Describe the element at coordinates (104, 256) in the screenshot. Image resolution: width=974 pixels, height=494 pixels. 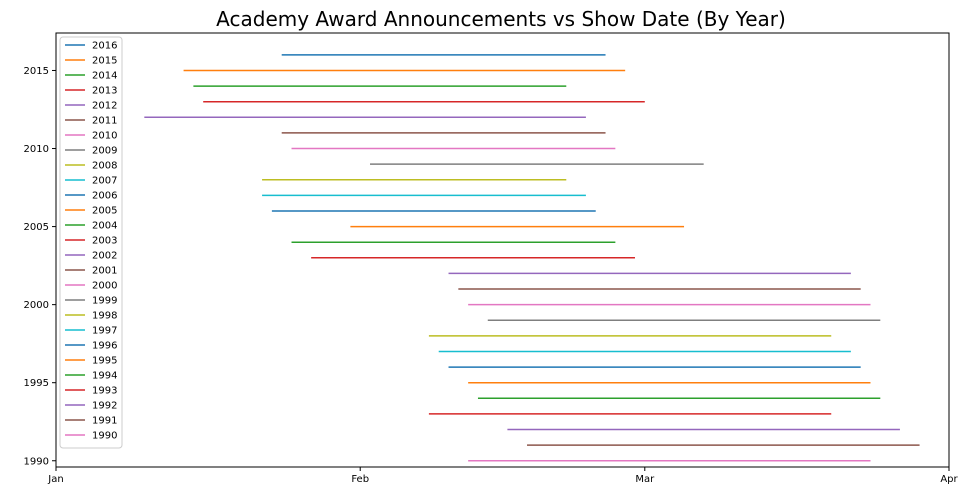
I see `legend-label: 2002` at that location.